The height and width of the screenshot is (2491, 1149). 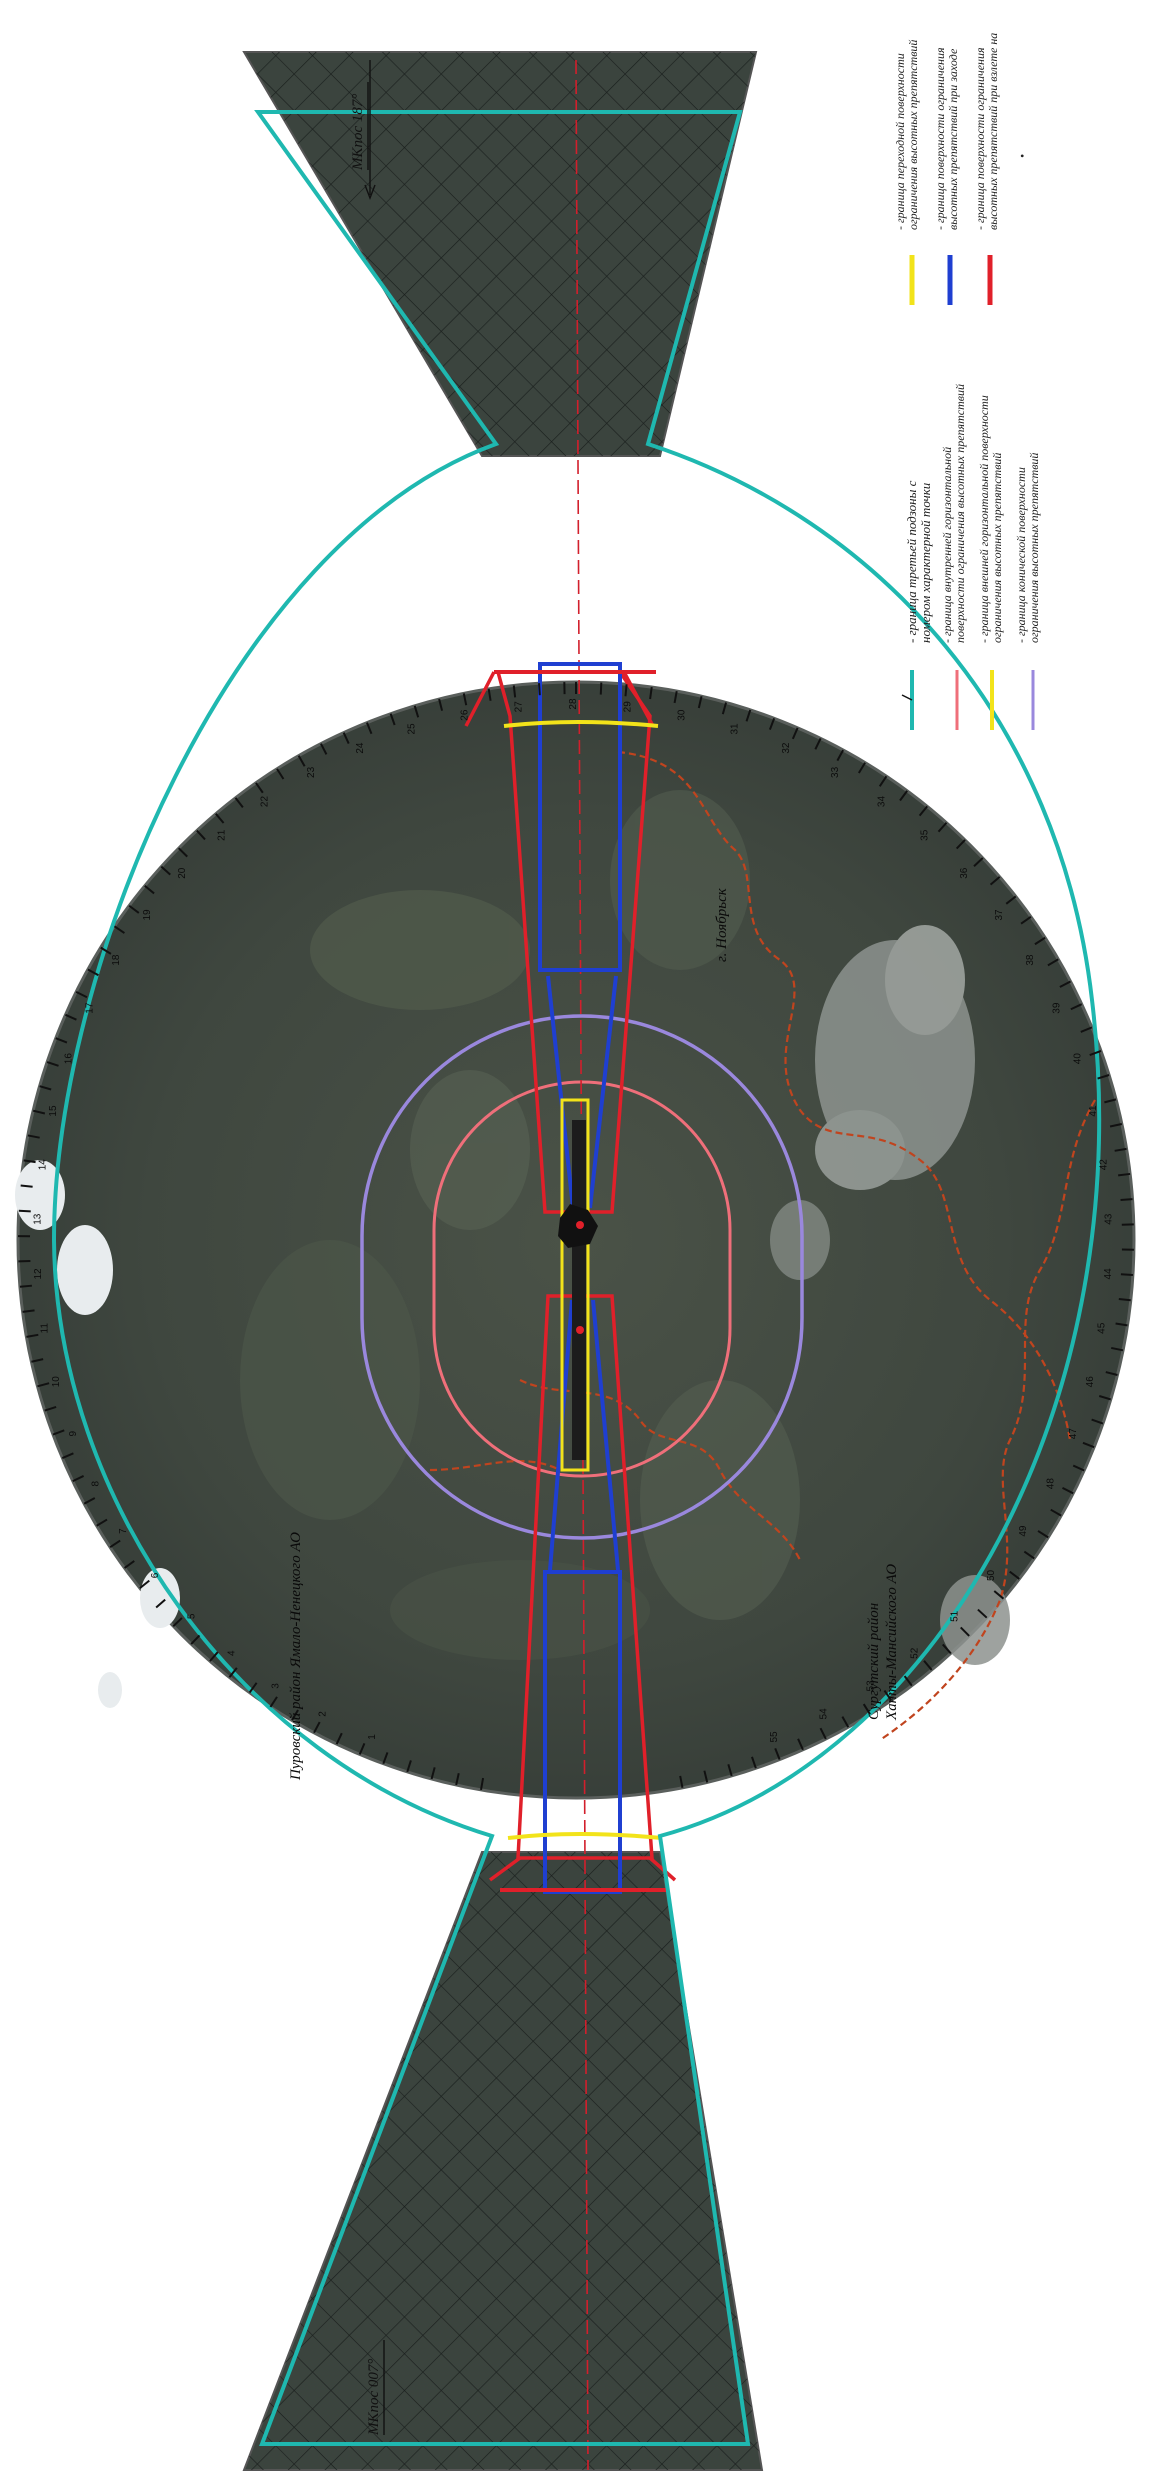 What do you see at coordinates (464, 715) in the screenshot?
I see `boundary-point-number: 26` at bounding box center [464, 715].